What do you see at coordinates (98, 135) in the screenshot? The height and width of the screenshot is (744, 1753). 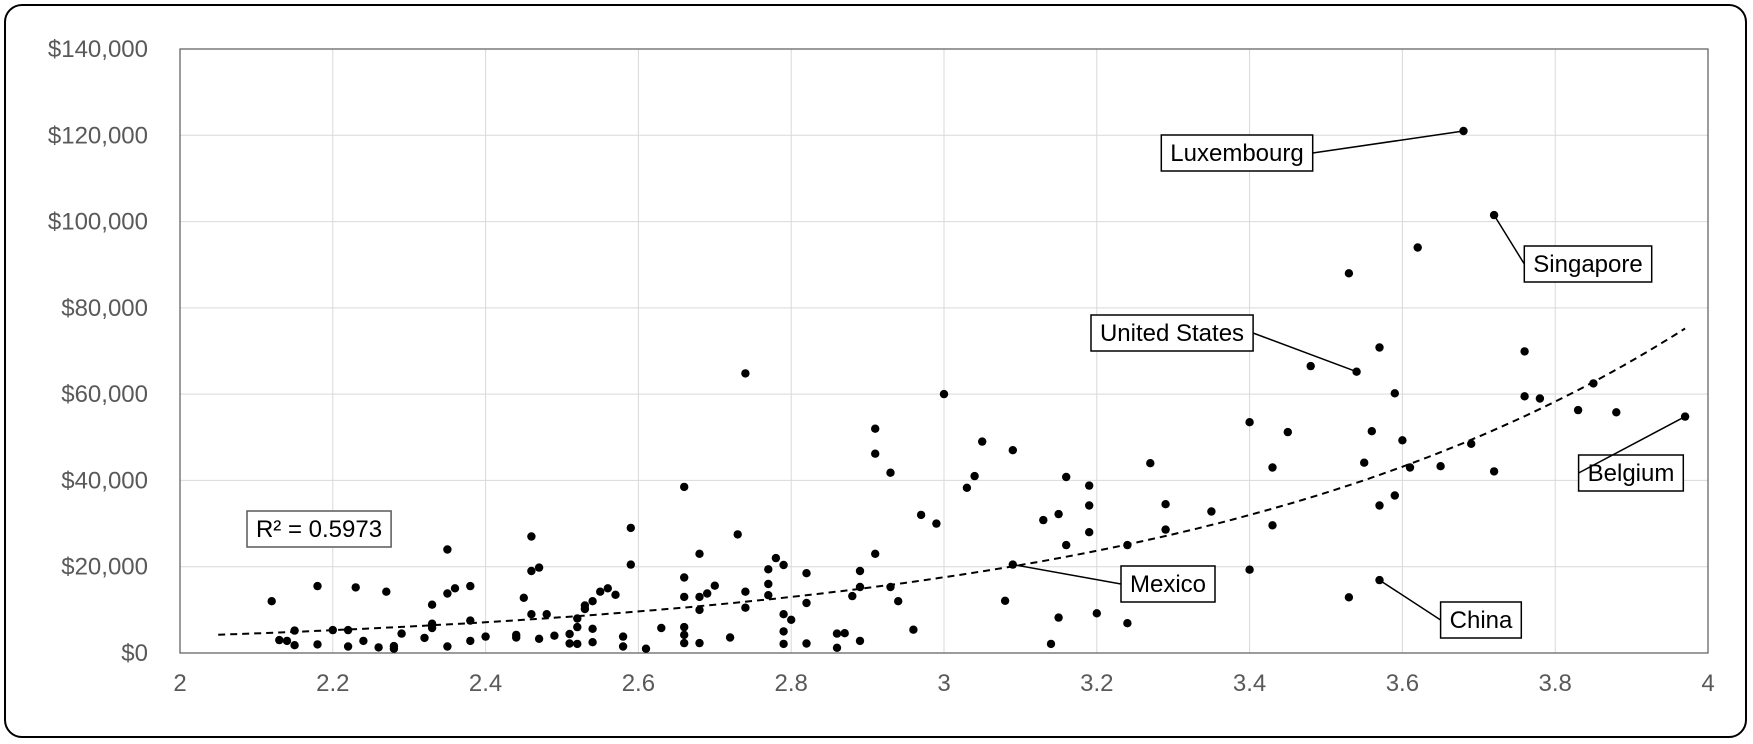 I see `y-tick-label: $120,000` at bounding box center [98, 135].